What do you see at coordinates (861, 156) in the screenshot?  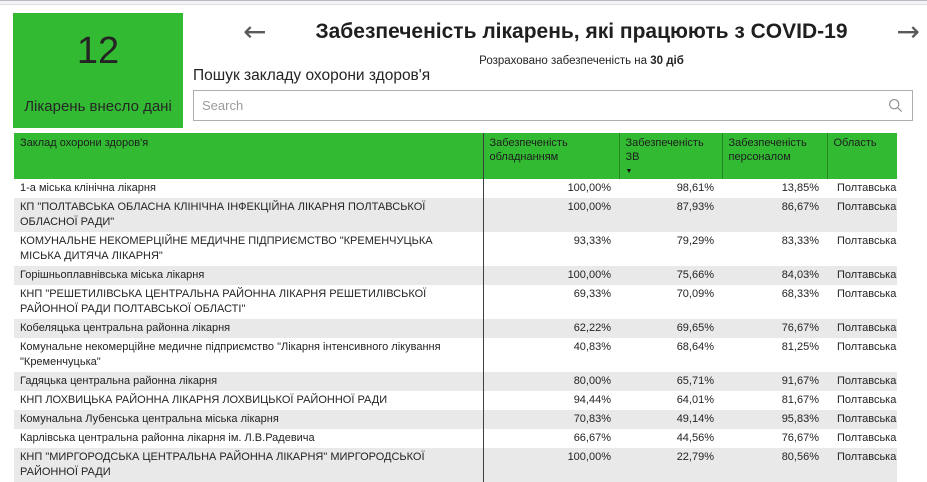 I see `col-header-region: Область` at bounding box center [861, 156].